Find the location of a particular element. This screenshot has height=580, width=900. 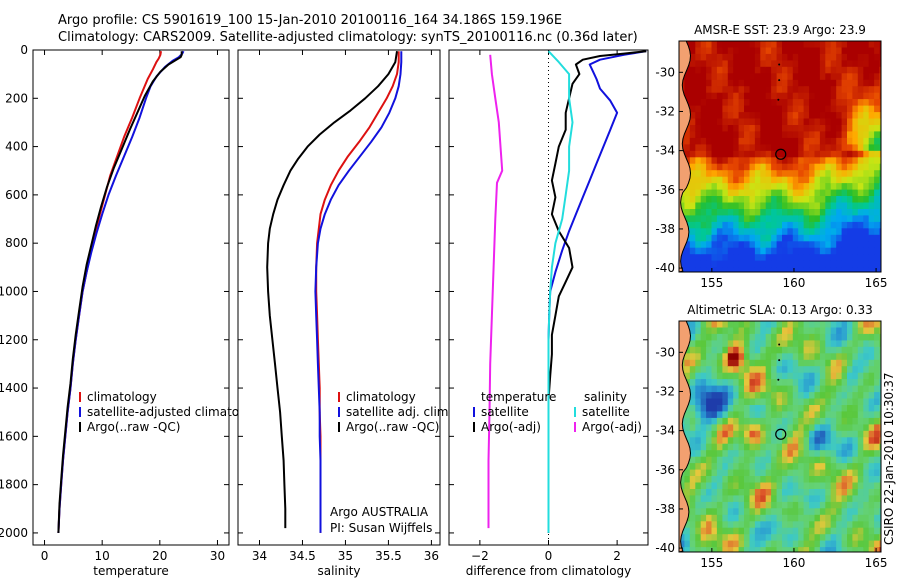

difference-xtick-label: −2 is located at coordinates (480, 556).